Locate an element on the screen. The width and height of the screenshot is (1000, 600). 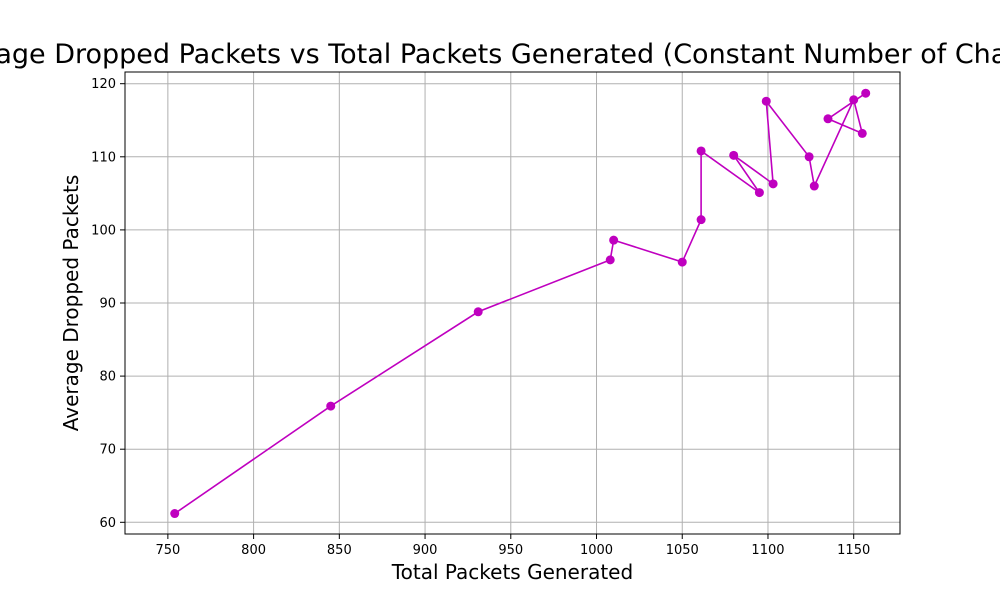
x-axis-label: Total Packets Generated is located at coordinates (512, 572).